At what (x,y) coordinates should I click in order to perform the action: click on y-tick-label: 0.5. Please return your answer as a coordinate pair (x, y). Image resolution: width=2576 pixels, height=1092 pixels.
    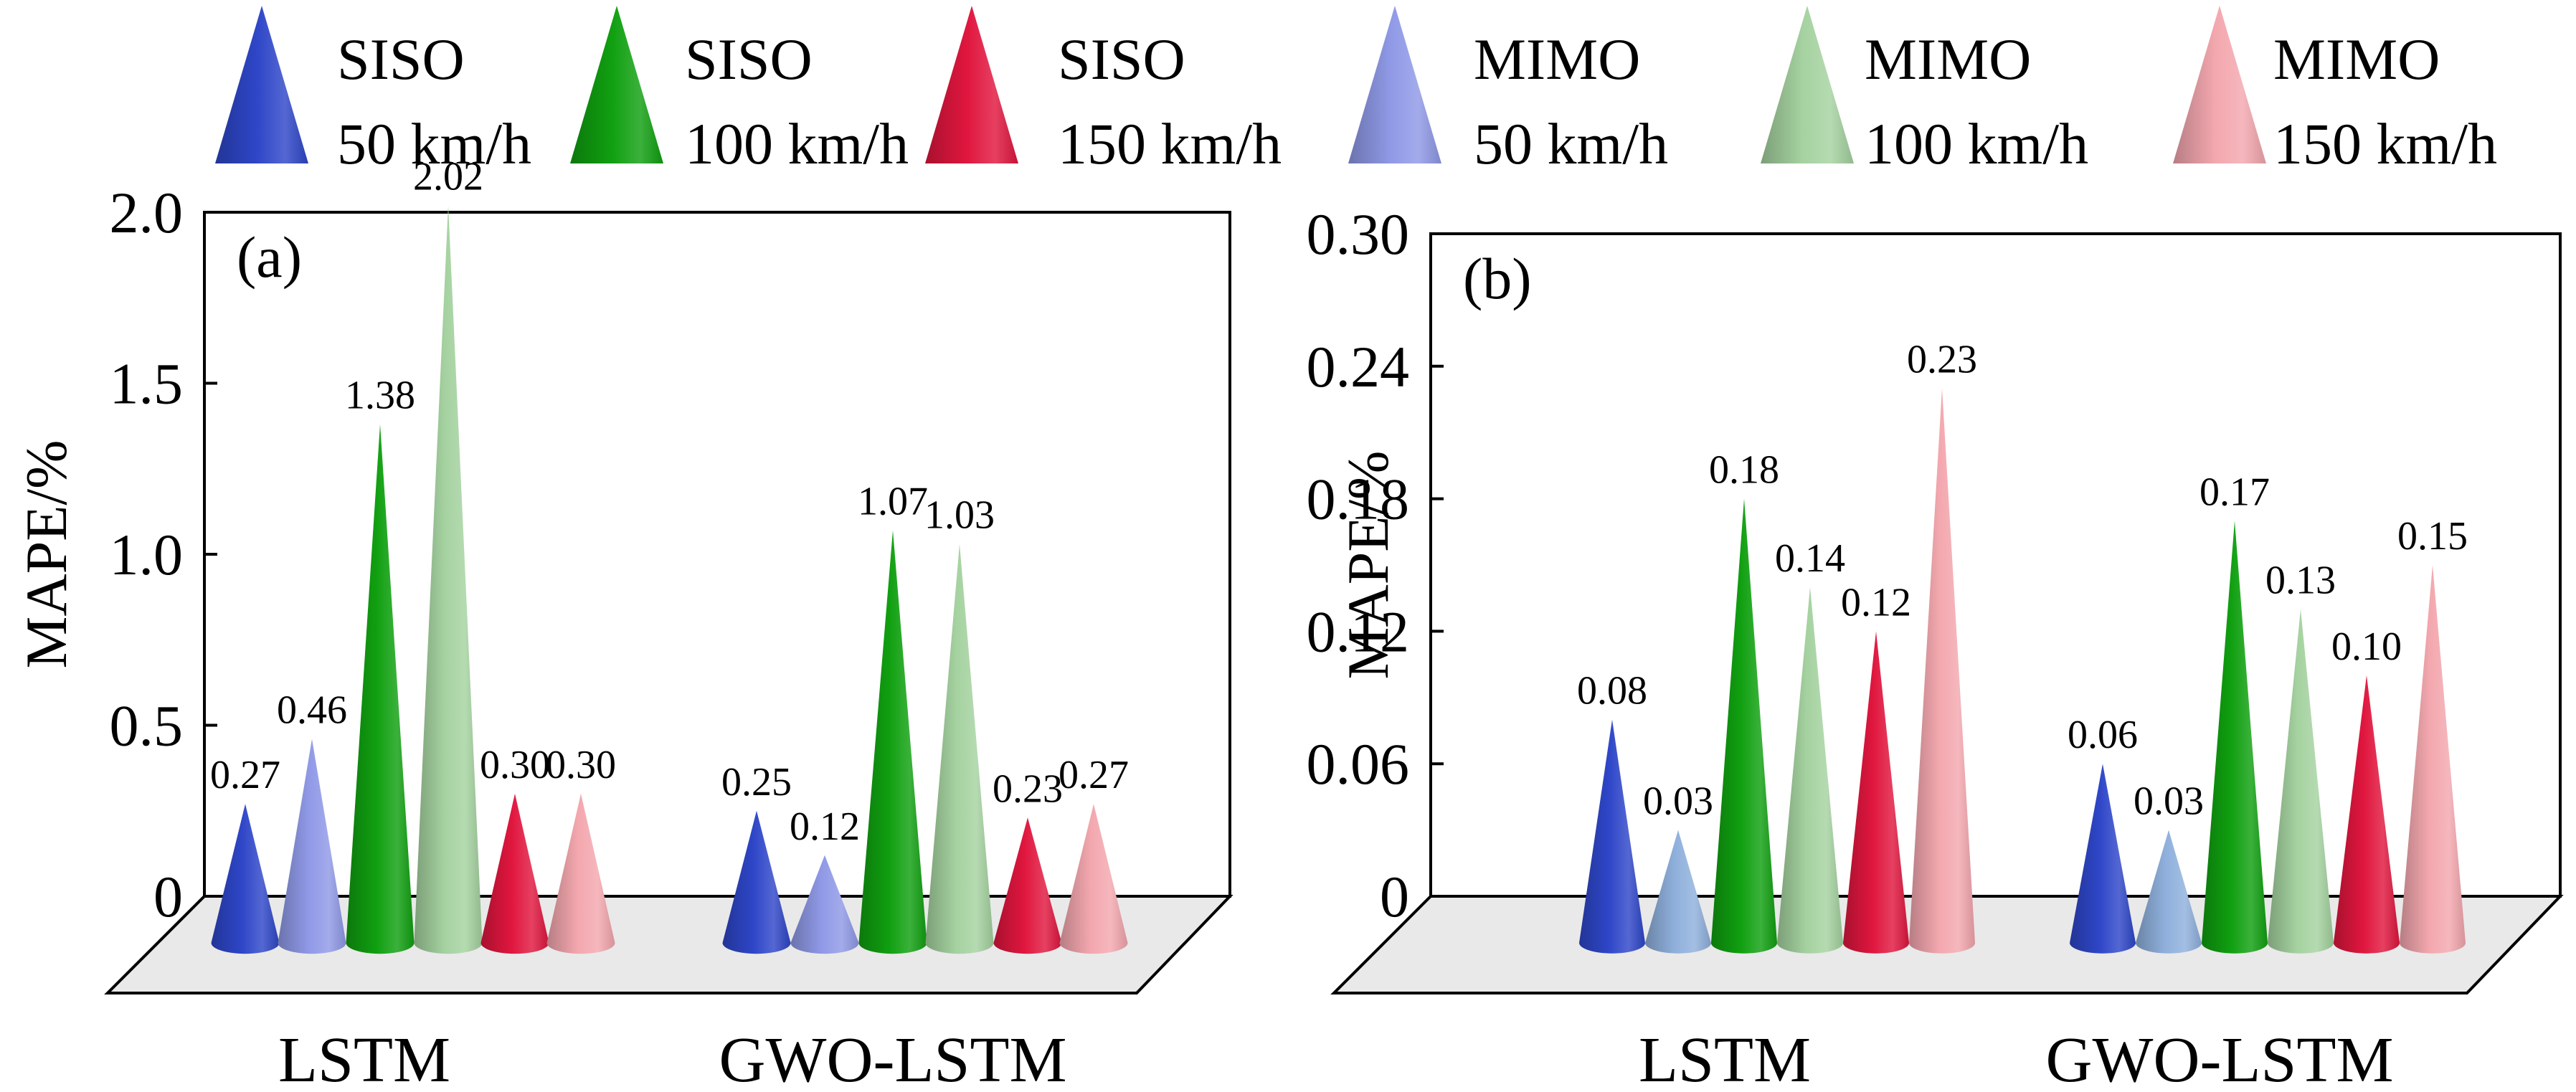
    Looking at the image, I should click on (147, 726).